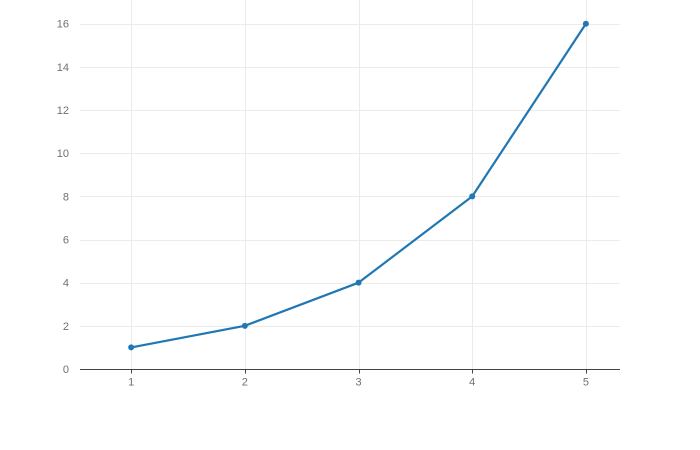  Describe the element at coordinates (245, 383) in the screenshot. I see `x-tick-label: 2` at that location.